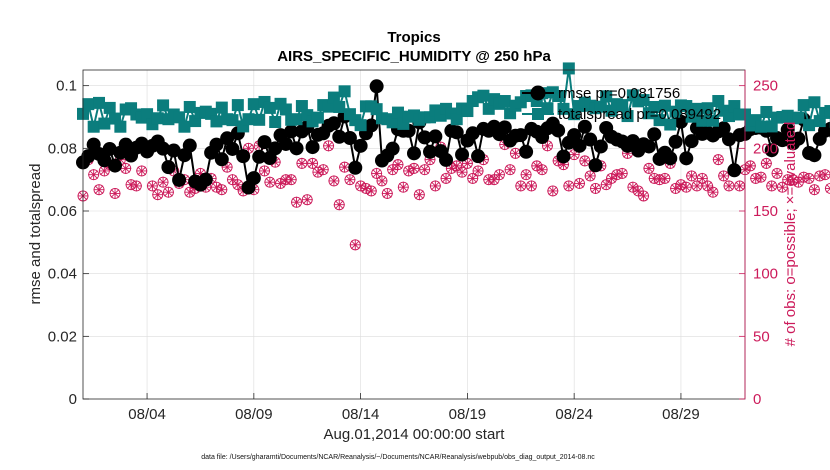 The width and height of the screenshot is (830, 470). Describe the element at coordinates (538, 114) in the screenshot. I see `legend-spread-marker` at that location.